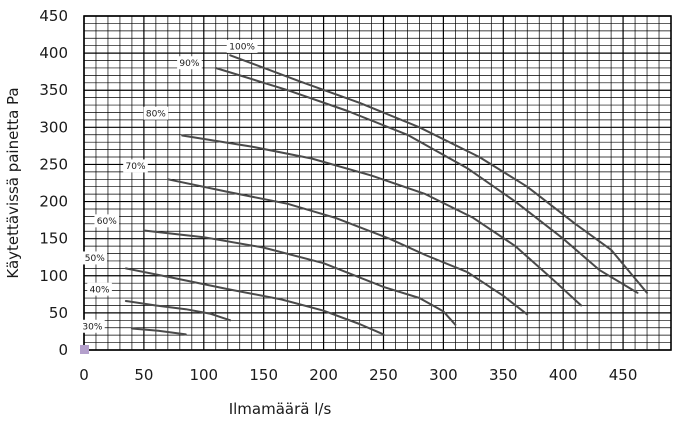  What do you see at coordinates (503, 375) in the screenshot?
I see `x-tick-label: 350` at bounding box center [503, 375].